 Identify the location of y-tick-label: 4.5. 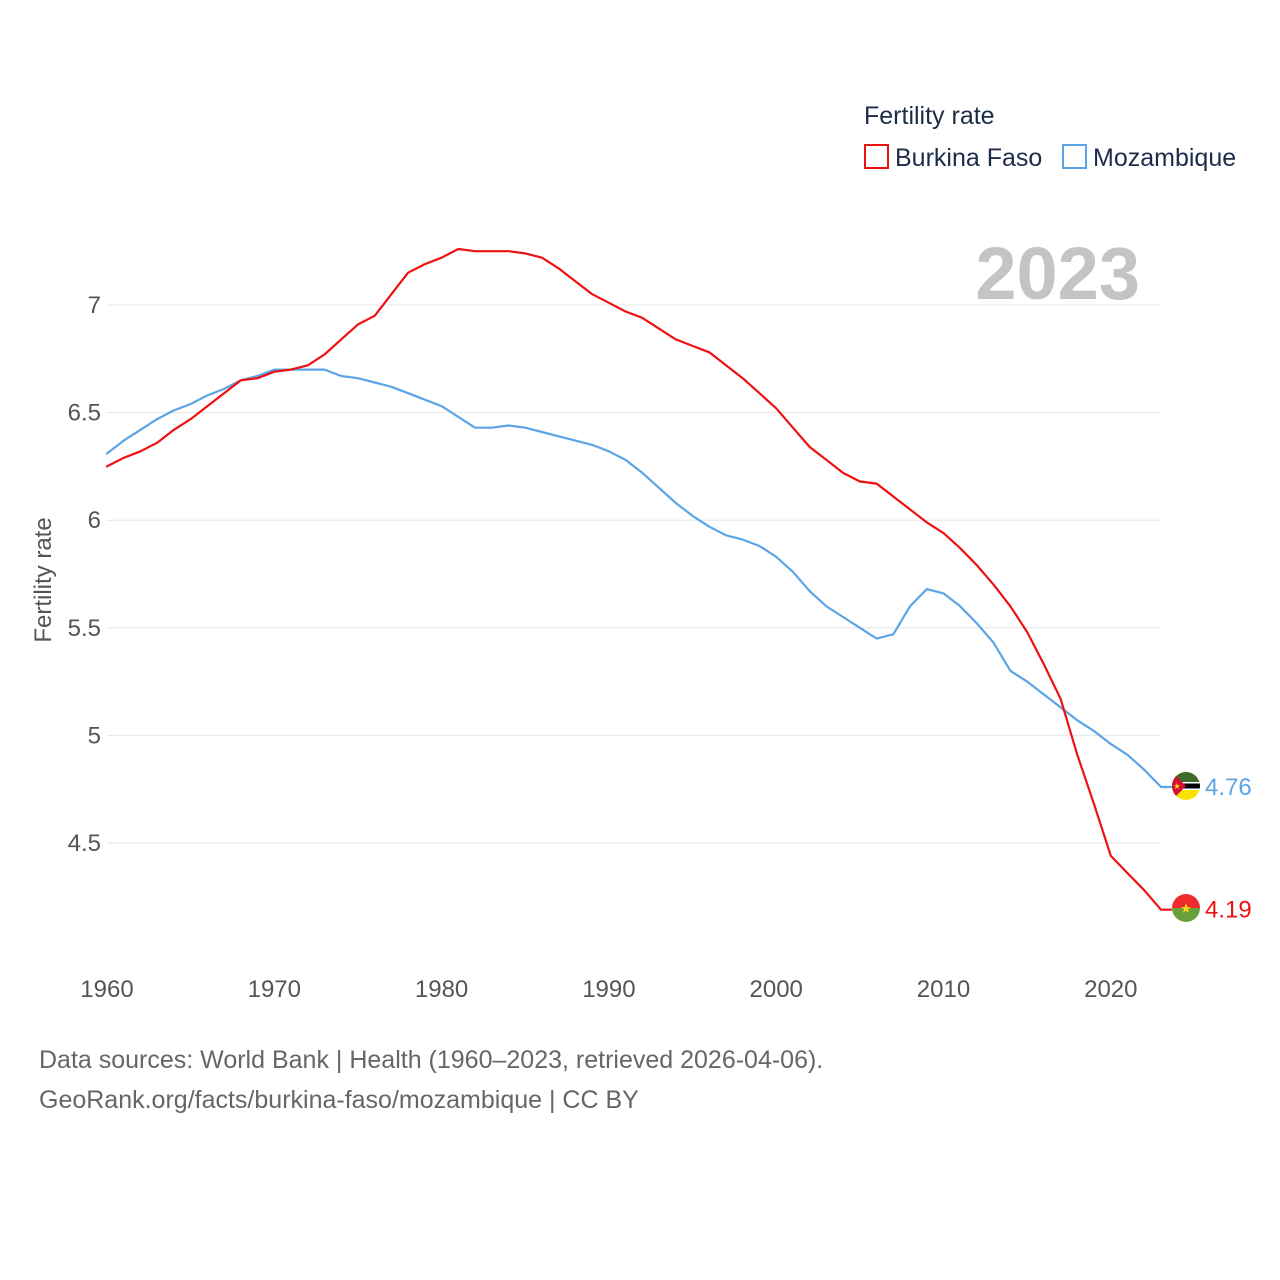
(84, 843).